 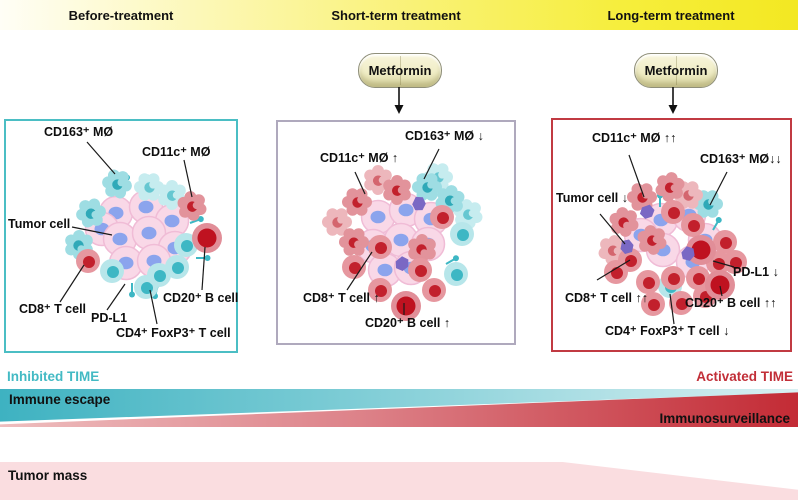 What do you see at coordinates (48, 475) in the screenshot?
I see `tumor-mass-label: Tumor mass` at bounding box center [48, 475].